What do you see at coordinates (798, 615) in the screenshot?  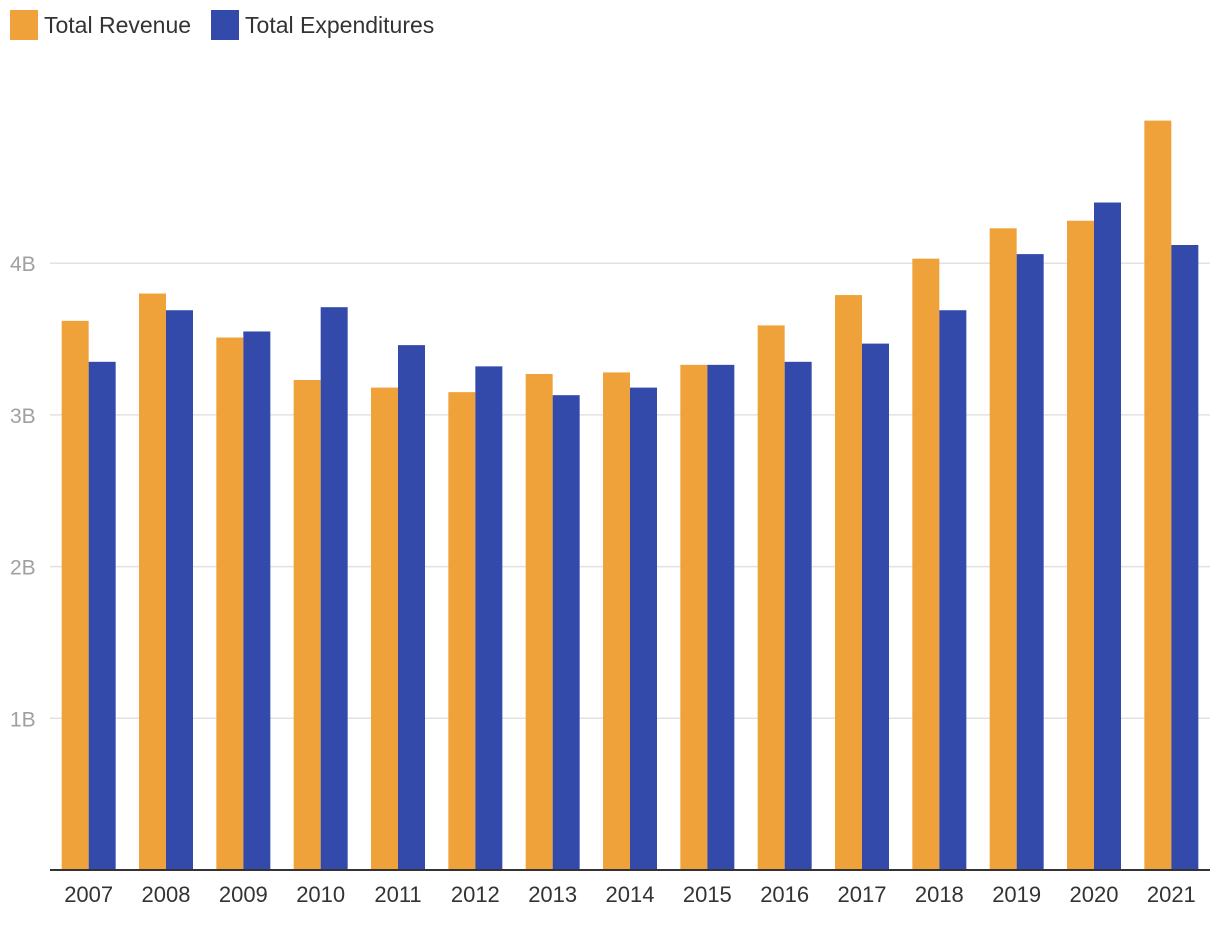 I see `bar-total-expenditures-2016` at bounding box center [798, 615].